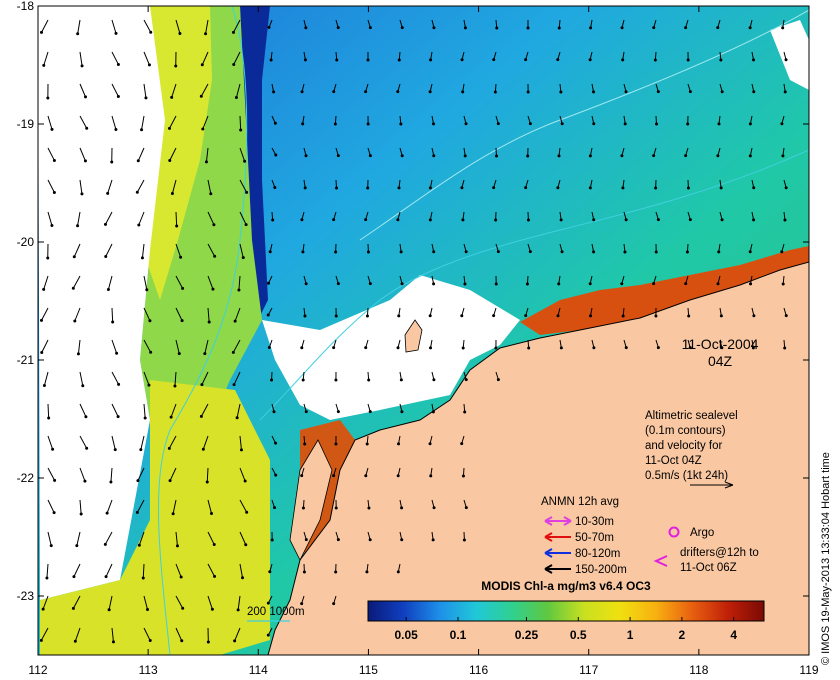 The image size is (840, 680). Describe the element at coordinates (458, 635) in the screenshot. I see `colorbar-tick-label: 0.1` at that location.